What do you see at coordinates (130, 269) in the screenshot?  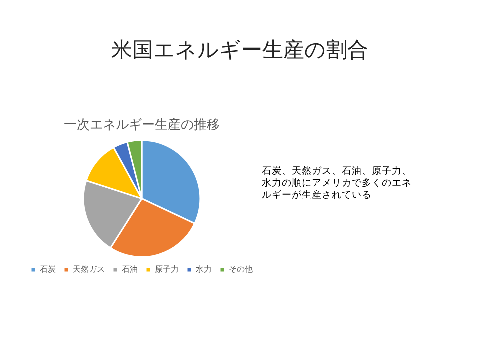 I see `legend-label: 石油` at bounding box center [130, 269].